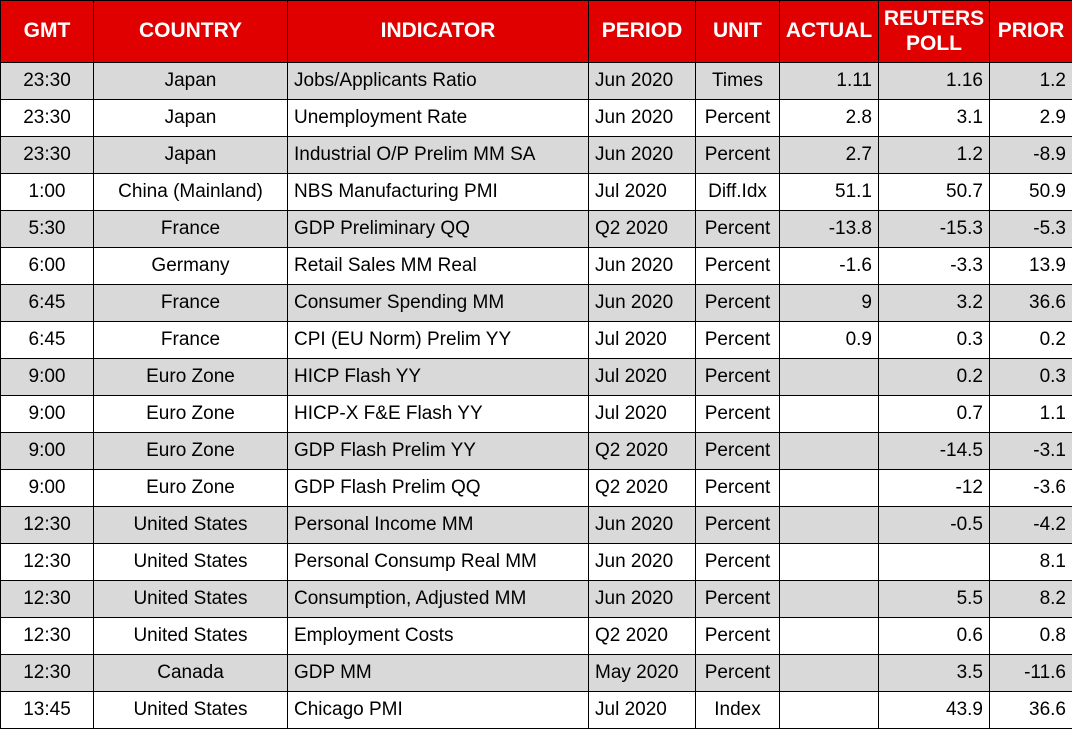 The width and height of the screenshot is (1072, 729). Describe the element at coordinates (438, 192) in the screenshot. I see `cell-indicator: NBS Manufacturing PMI` at that location.